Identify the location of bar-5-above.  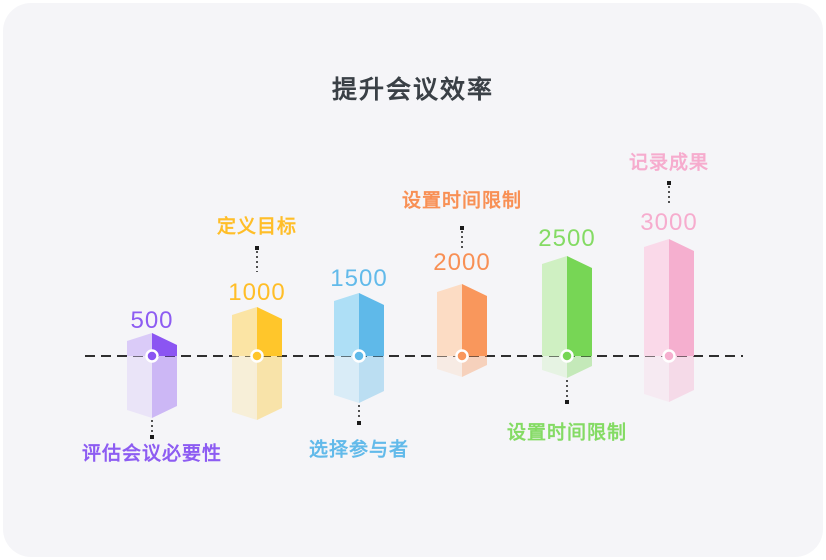
(567, 306).